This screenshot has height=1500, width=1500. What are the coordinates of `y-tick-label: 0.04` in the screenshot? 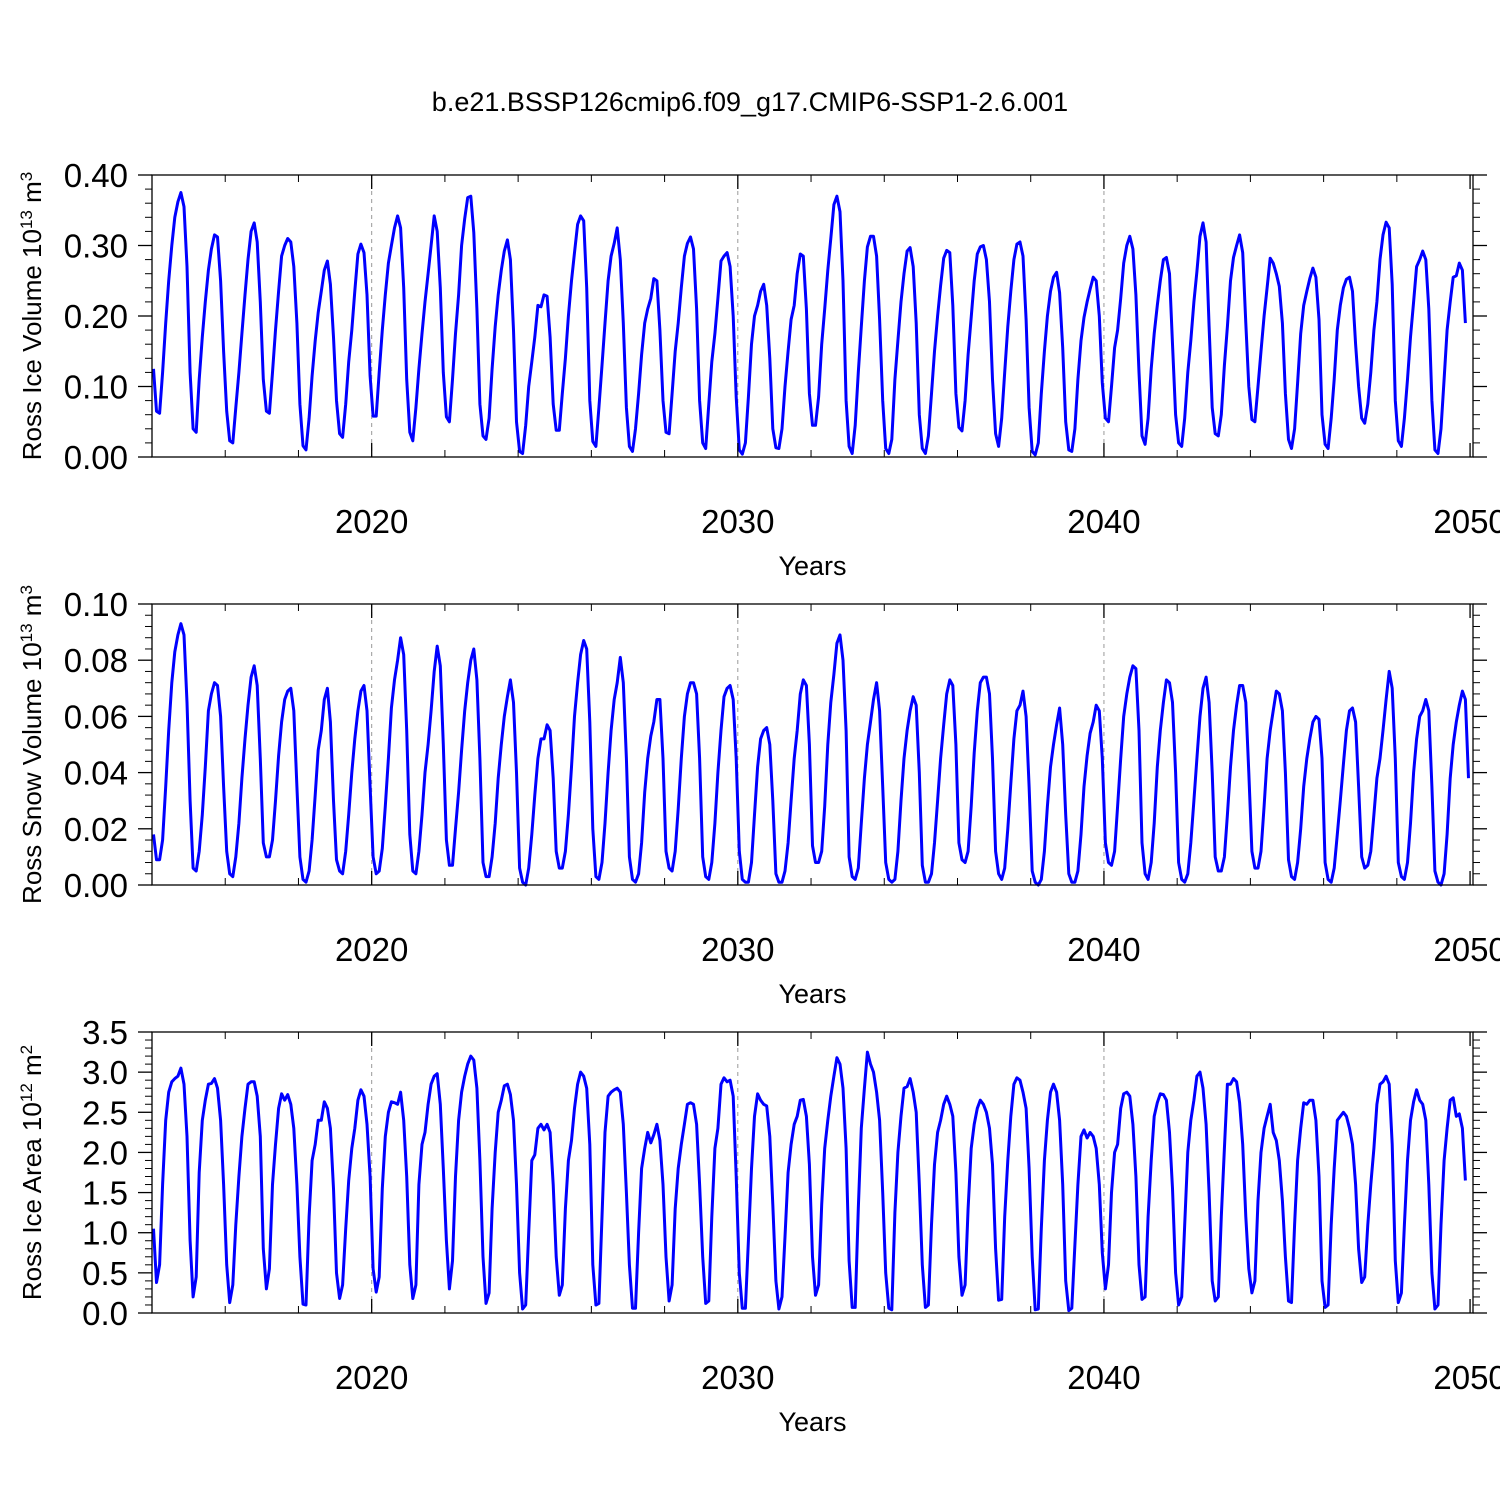 It's located at (96, 773).